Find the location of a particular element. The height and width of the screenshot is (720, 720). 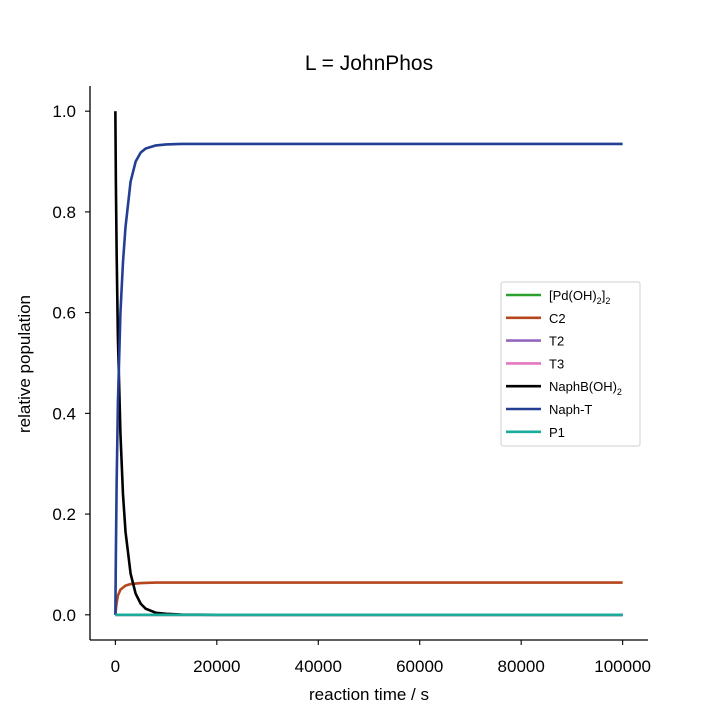

series-line-c2 is located at coordinates (368, 598).